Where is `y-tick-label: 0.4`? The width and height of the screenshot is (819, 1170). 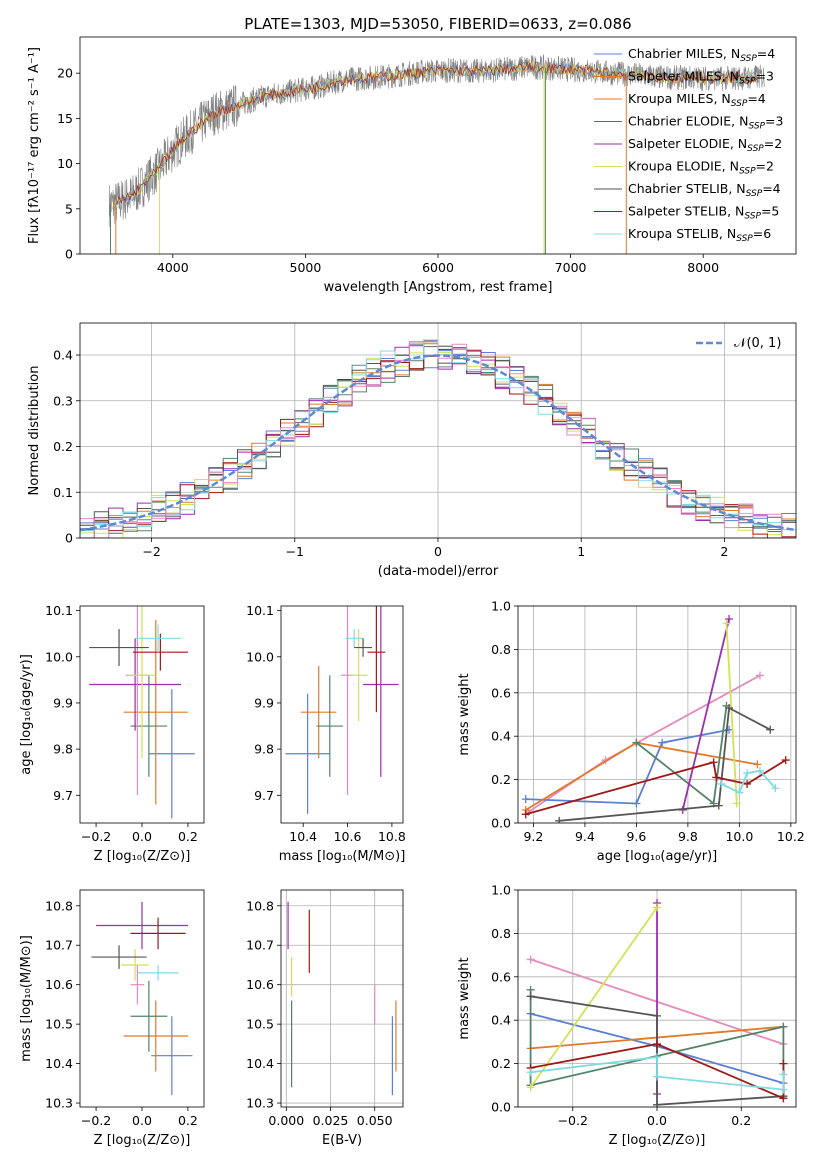
y-tick-label: 0.4 is located at coordinates (501, 1020).